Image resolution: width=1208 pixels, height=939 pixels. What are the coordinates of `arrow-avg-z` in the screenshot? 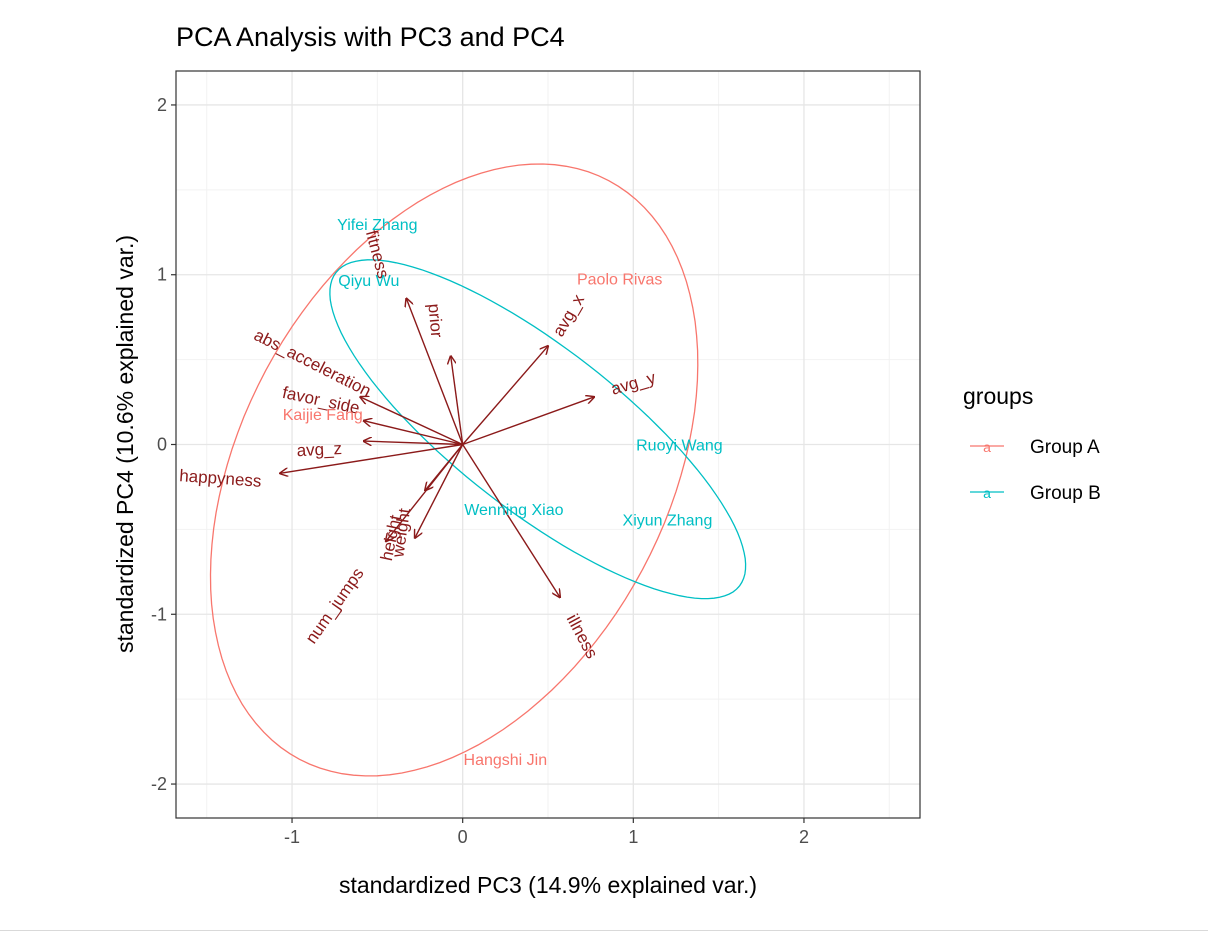 It's located at (413, 442).